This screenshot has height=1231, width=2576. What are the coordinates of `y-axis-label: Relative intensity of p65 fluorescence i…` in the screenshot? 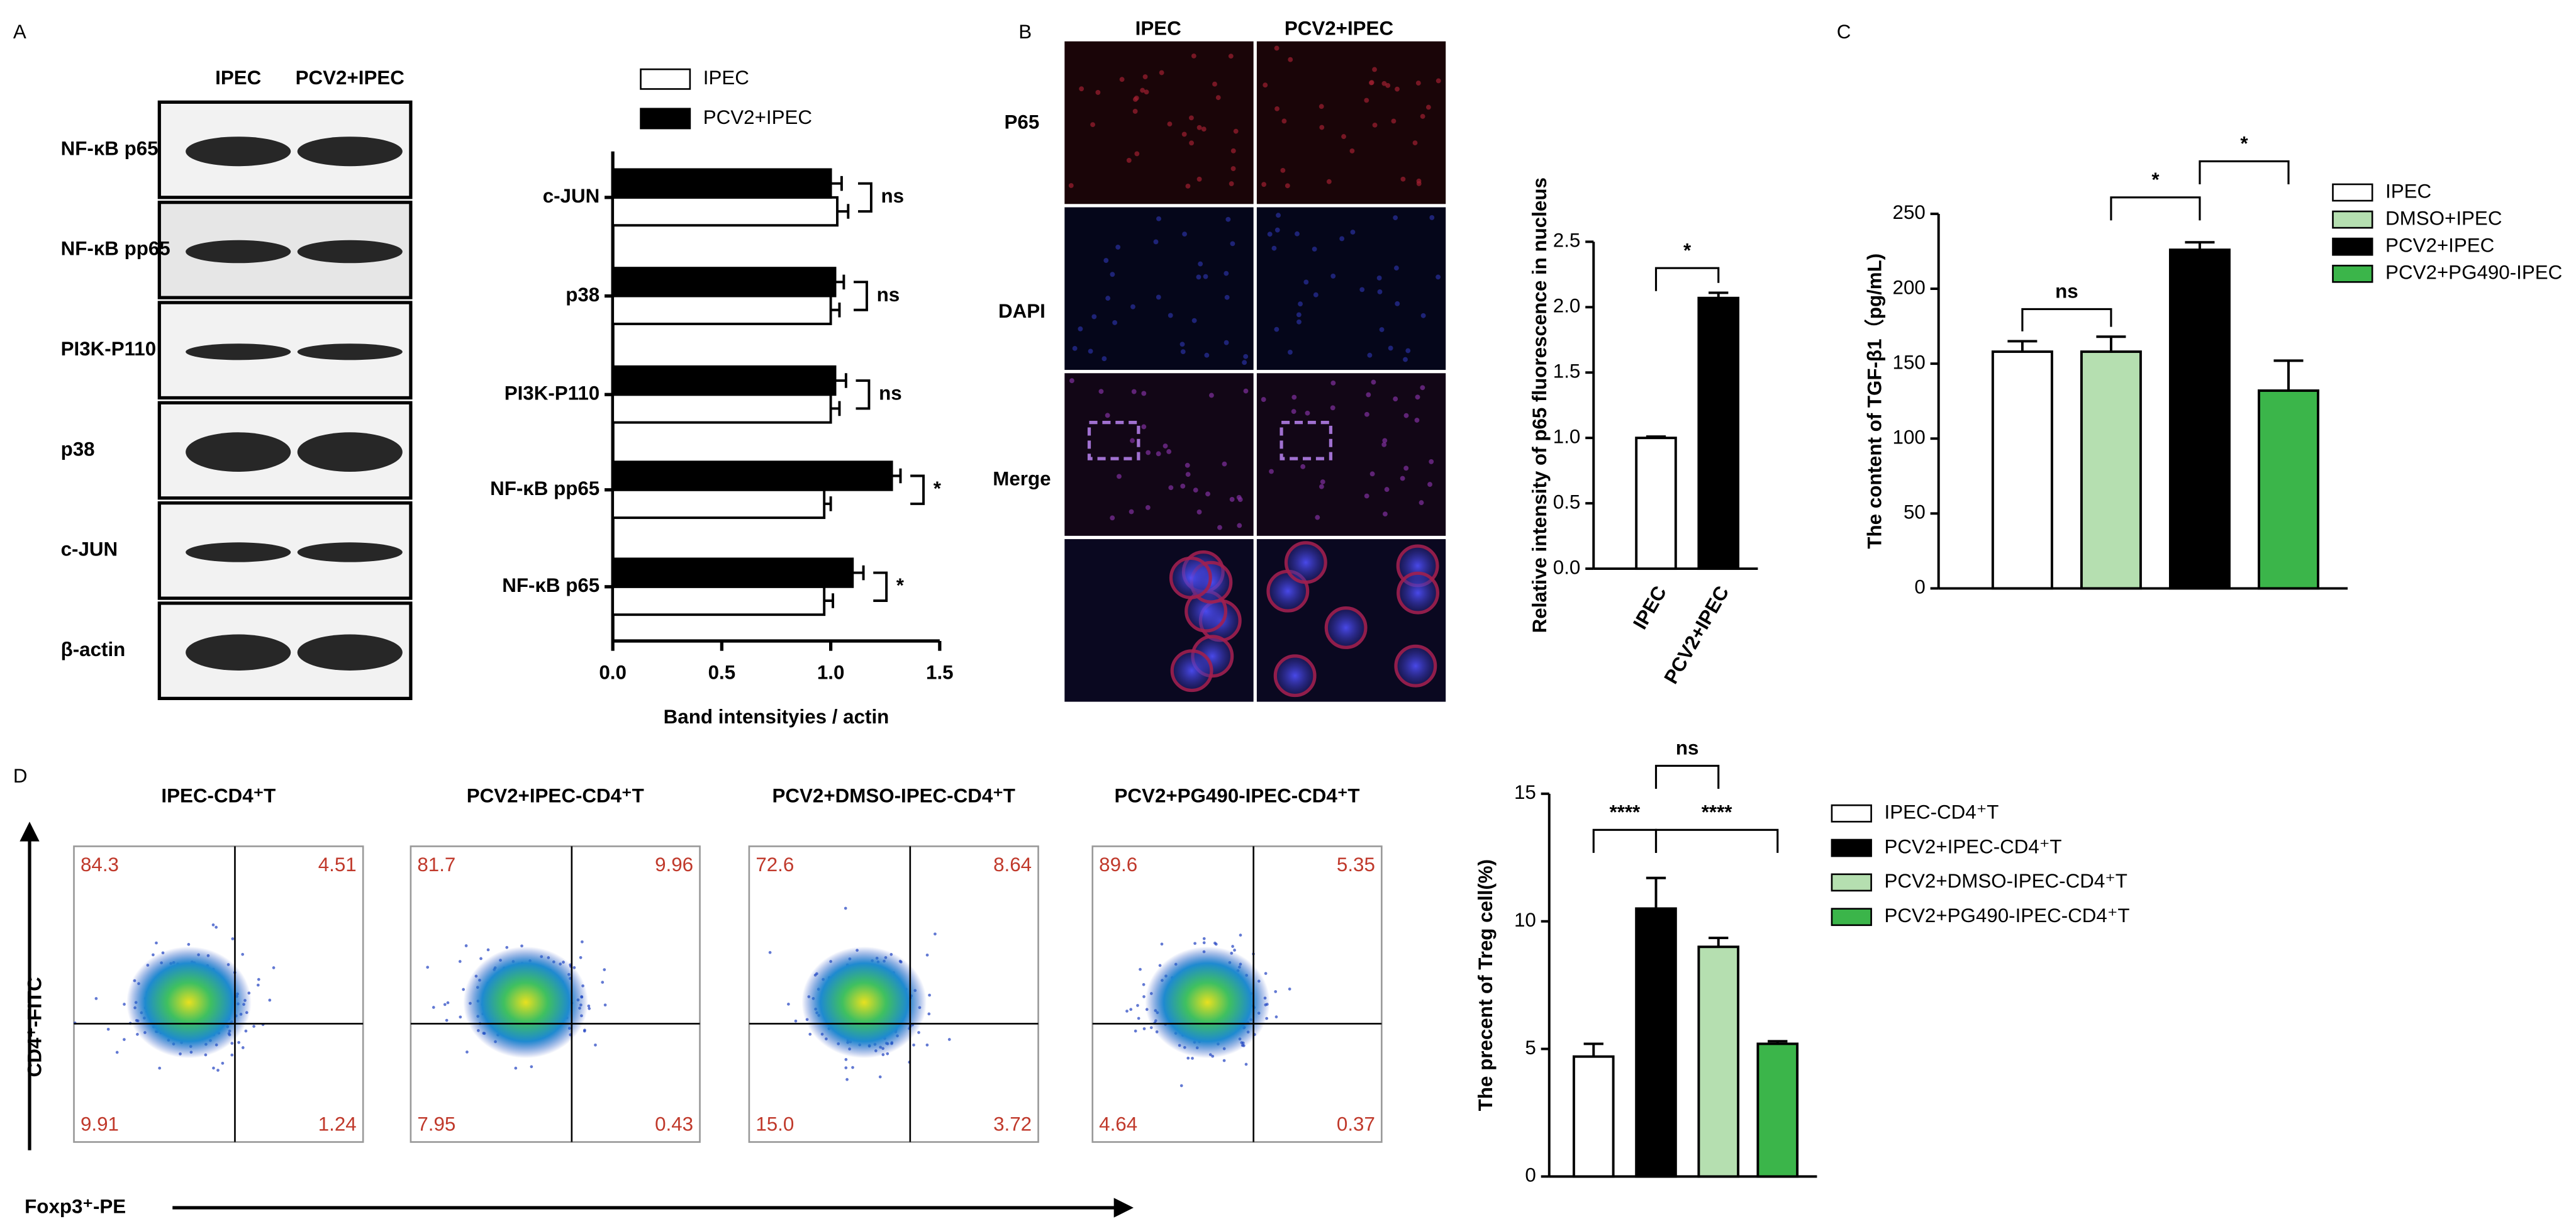 It's located at (1540, 405).